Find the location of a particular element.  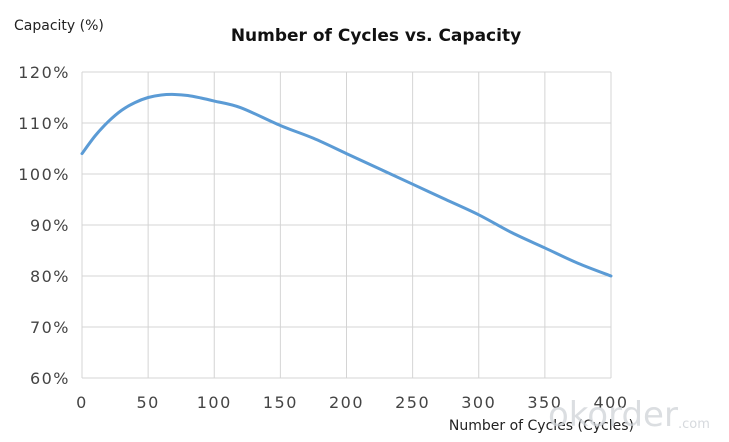

x-axis-title: Number of Cycles (Cycles) is located at coordinates (541, 426).